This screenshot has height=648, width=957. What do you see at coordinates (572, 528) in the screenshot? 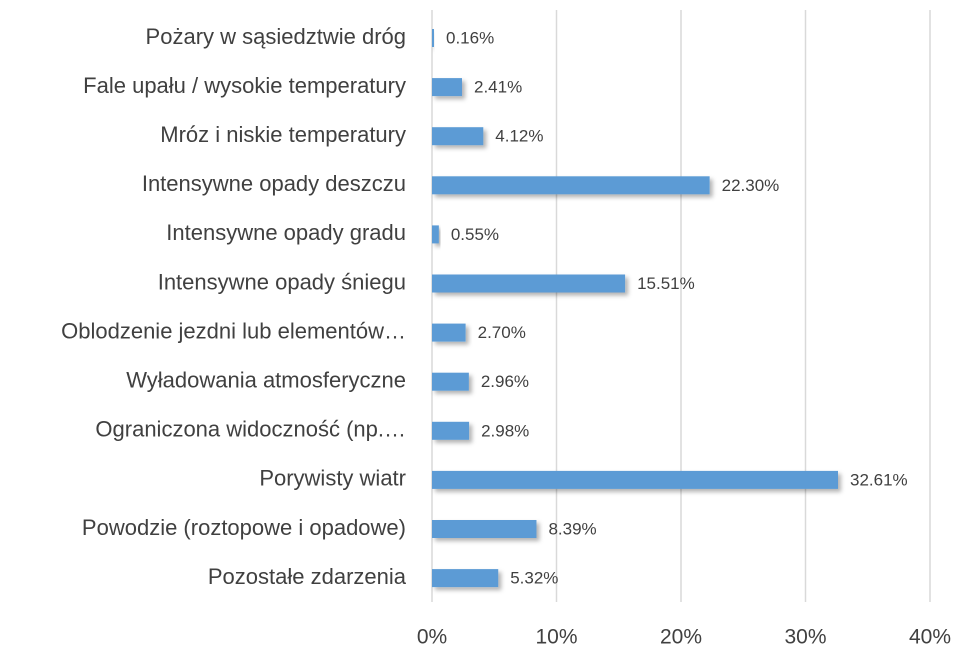
I see `value-label: 8.39%` at bounding box center [572, 528].